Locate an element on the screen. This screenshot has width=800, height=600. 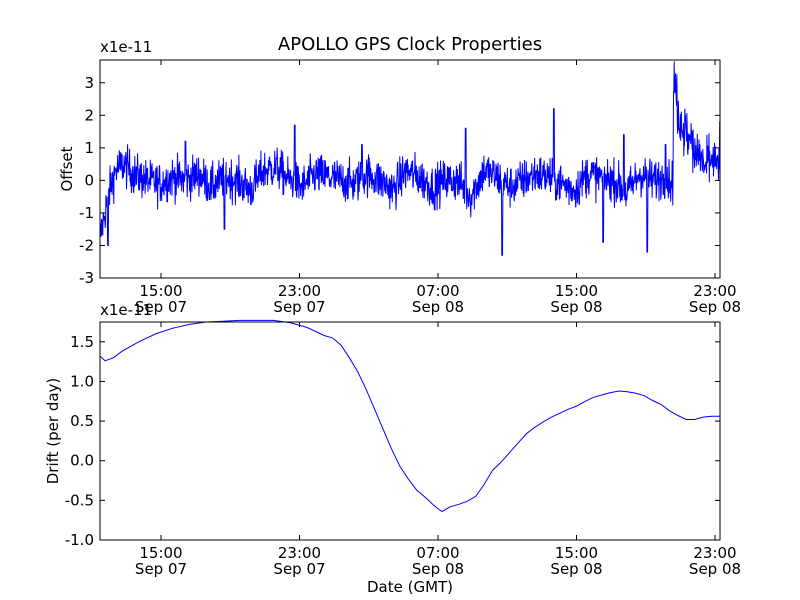
y-tick-label: 1 is located at coordinates (89, 148).